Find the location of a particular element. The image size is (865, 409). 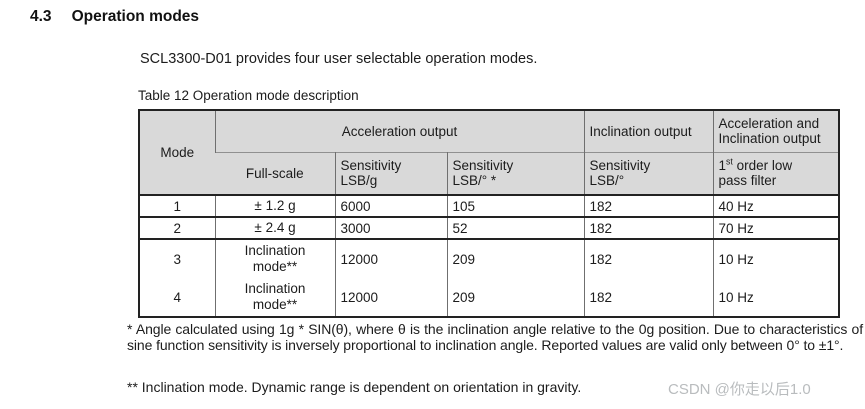

cell-sensitivity-lsb-deg-accel: 105 is located at coordinates (515, 206).